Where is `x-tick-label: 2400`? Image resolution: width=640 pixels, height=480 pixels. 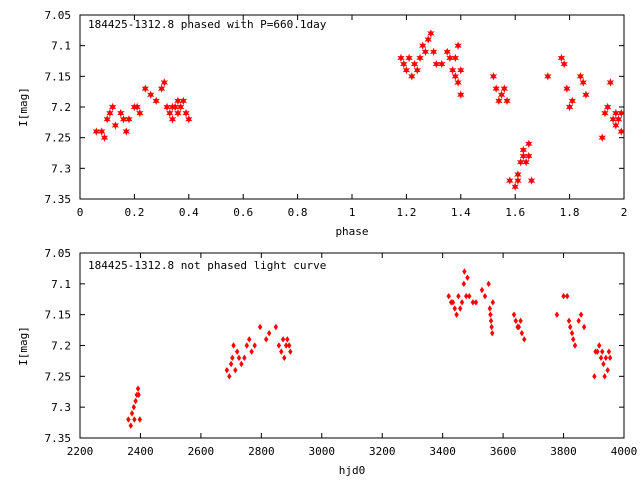 x-tick-label: 2400 is located at coordinates (140, 451).